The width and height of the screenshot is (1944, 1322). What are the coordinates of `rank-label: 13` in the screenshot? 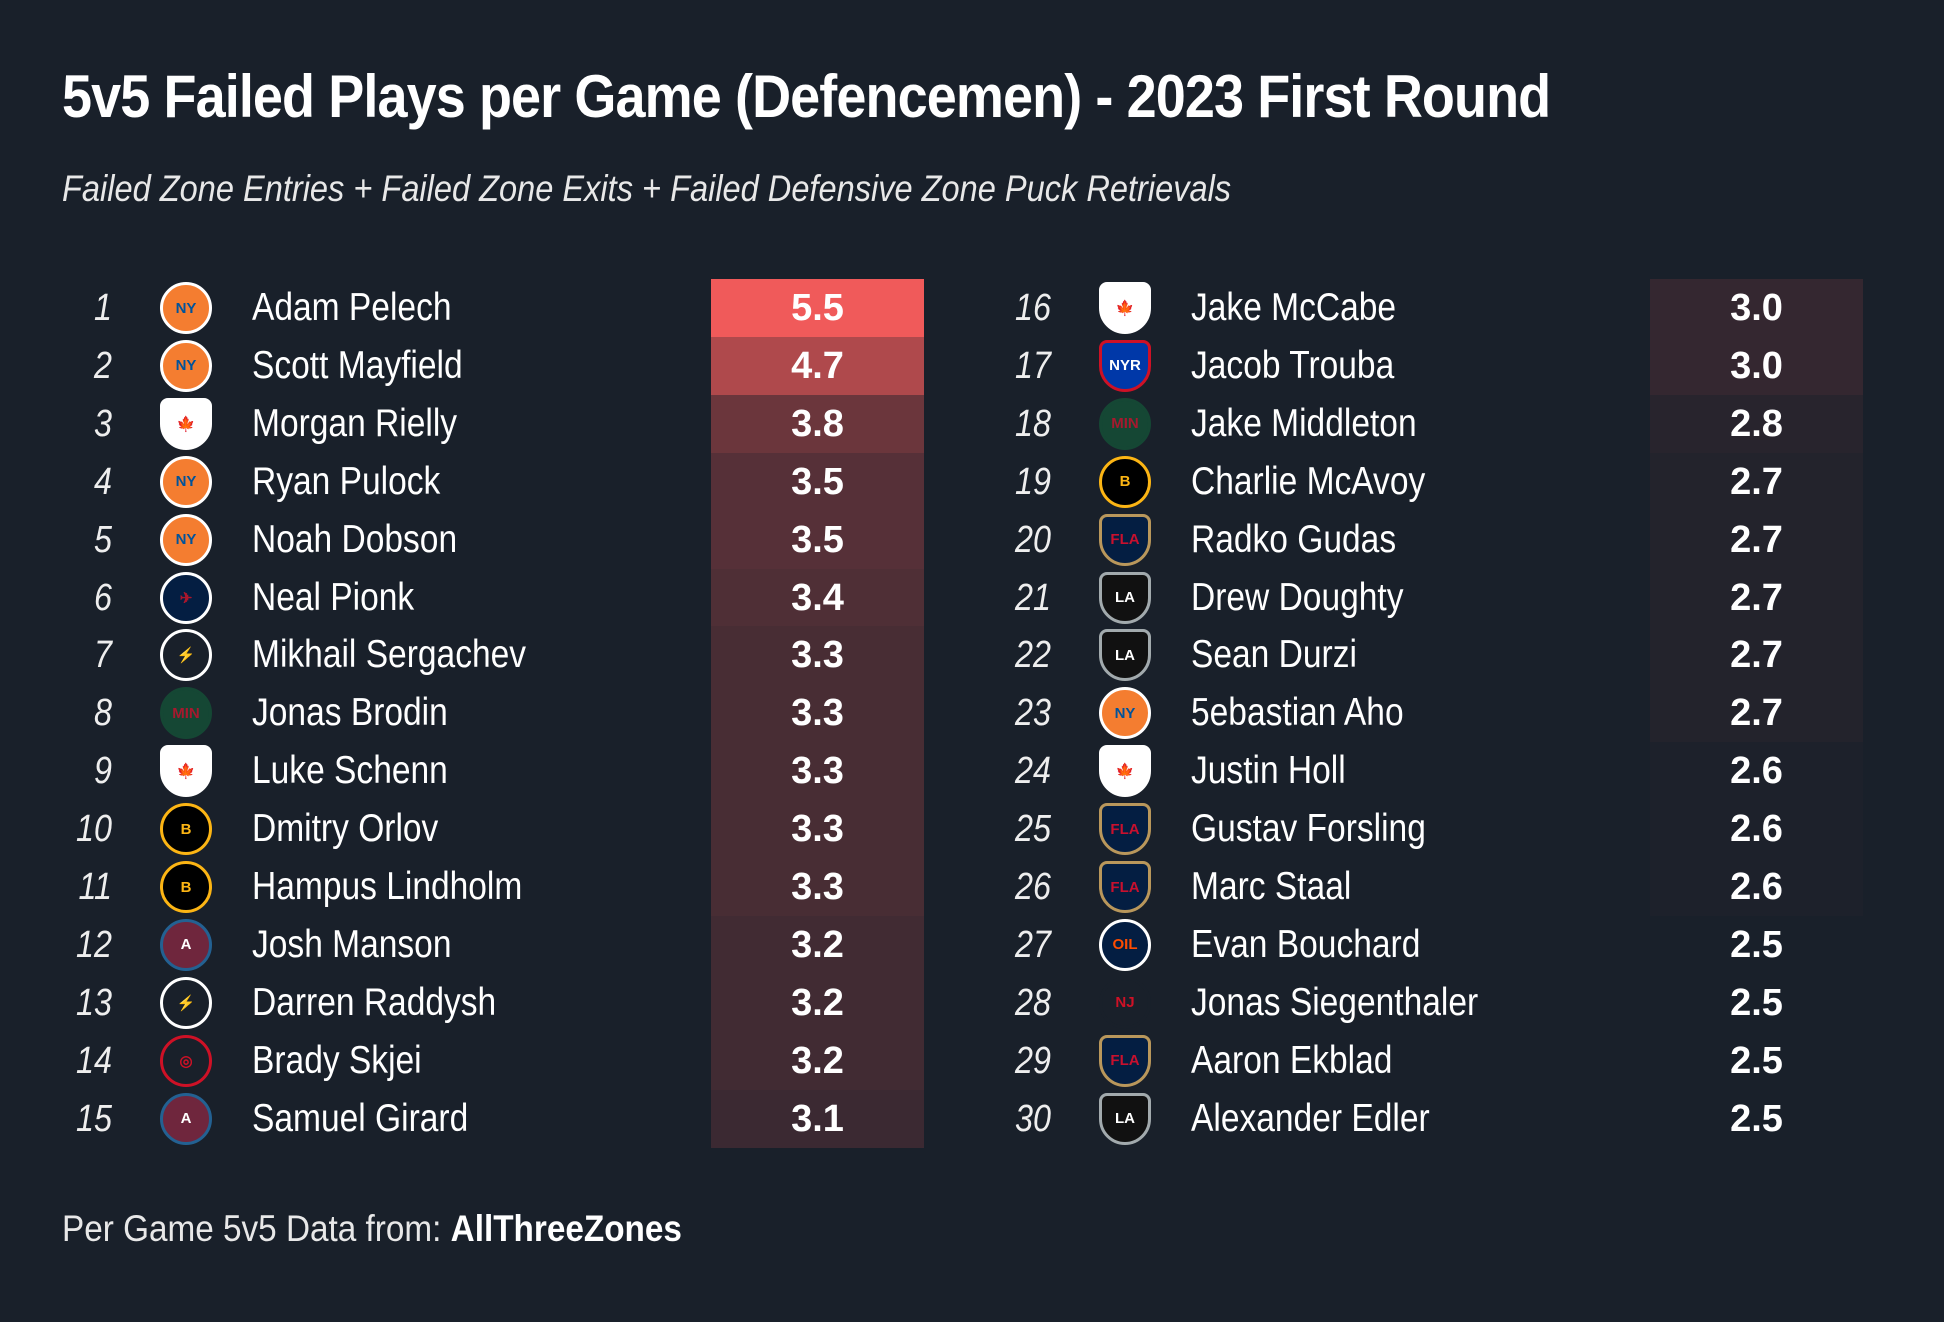 It's located at (94, 1002).